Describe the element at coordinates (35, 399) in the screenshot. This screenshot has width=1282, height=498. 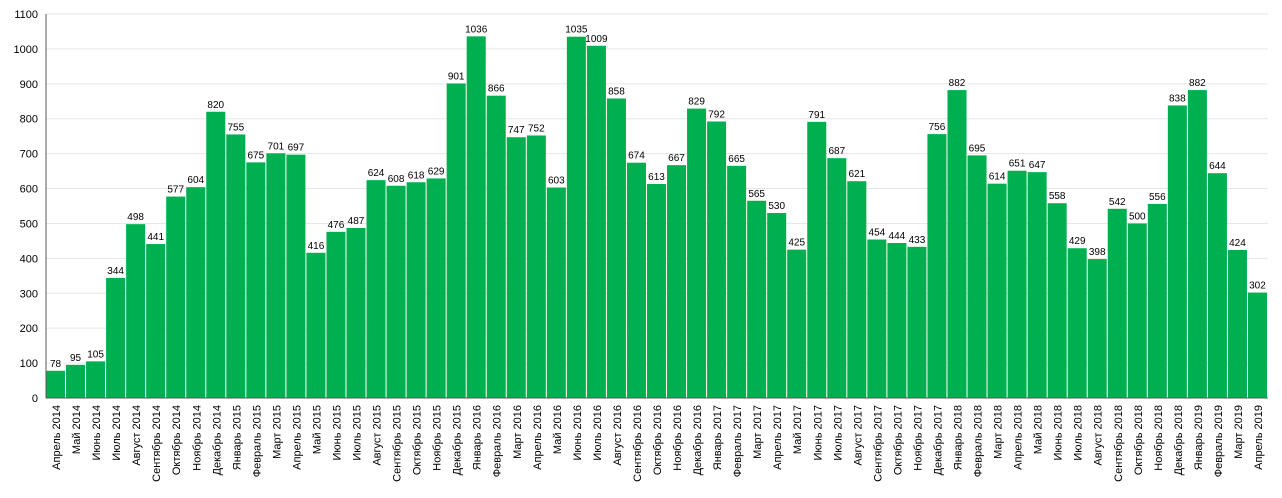
I see `y-tick-label: 0` at that location.